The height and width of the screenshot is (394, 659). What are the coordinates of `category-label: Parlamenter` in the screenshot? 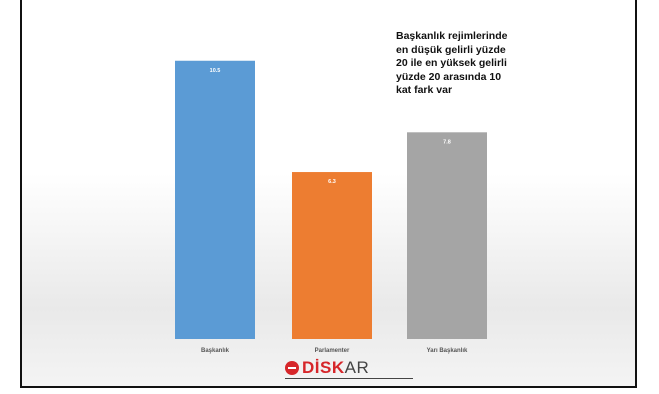 It's located at (332, 351).